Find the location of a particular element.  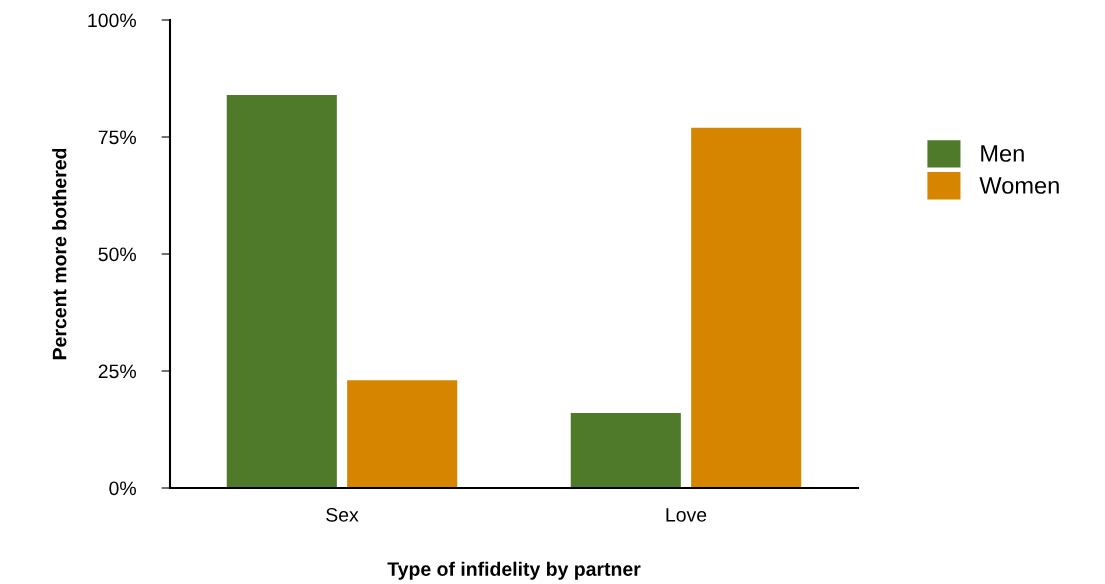

legend-label: Men is located at coordinates (1002, 153).